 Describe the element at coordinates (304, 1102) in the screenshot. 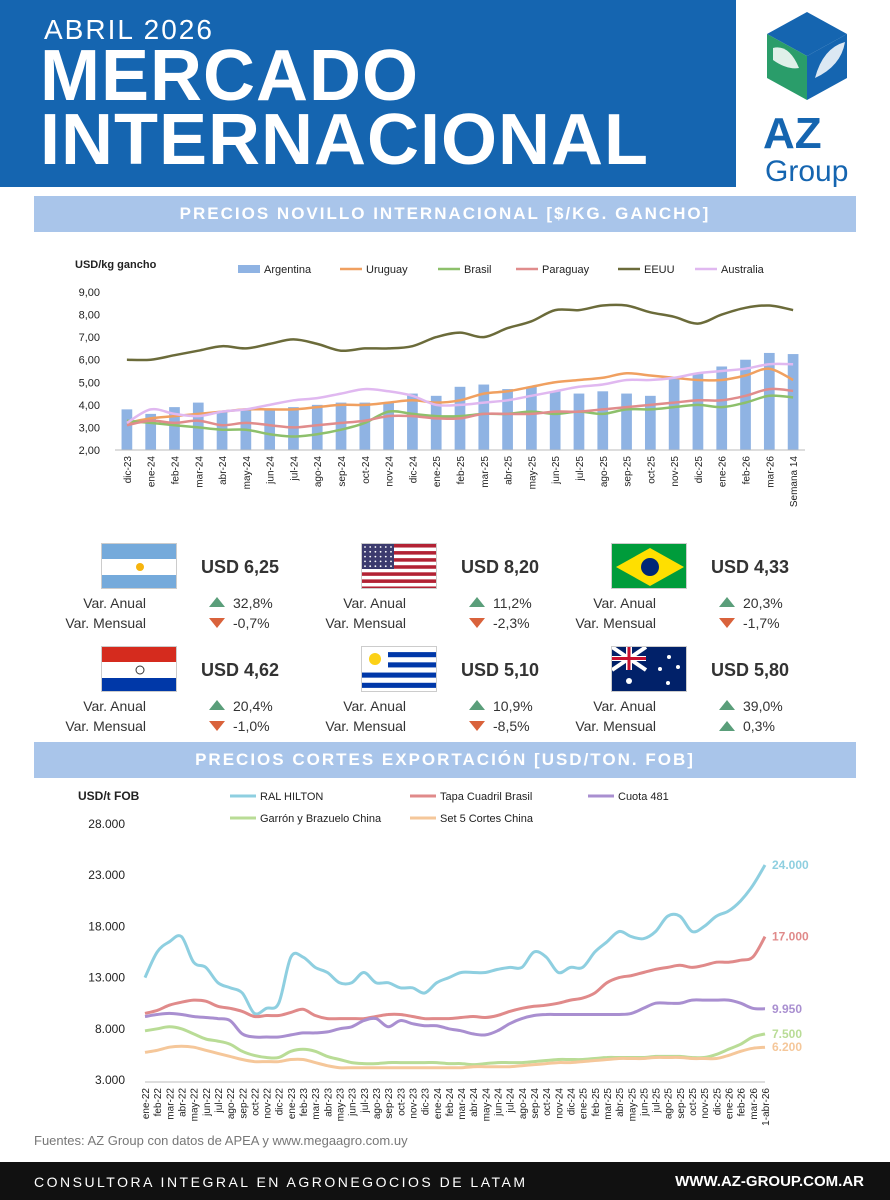

I see `chart2-xtick: feb-23` at that location.